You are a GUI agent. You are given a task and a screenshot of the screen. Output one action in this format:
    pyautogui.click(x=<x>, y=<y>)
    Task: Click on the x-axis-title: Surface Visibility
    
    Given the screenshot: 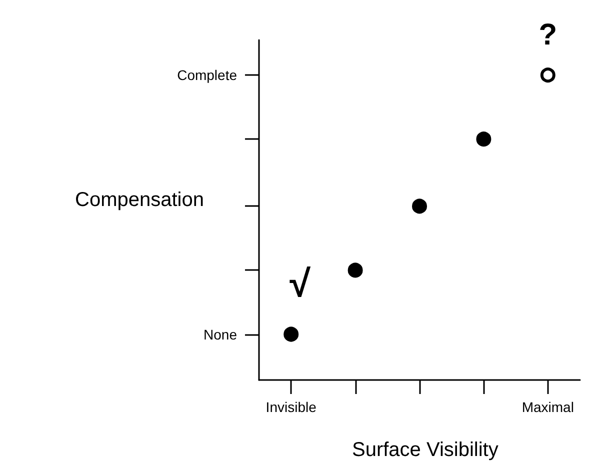 What is the action you would take?
    pyautogui.click(x=425, y=450)
    